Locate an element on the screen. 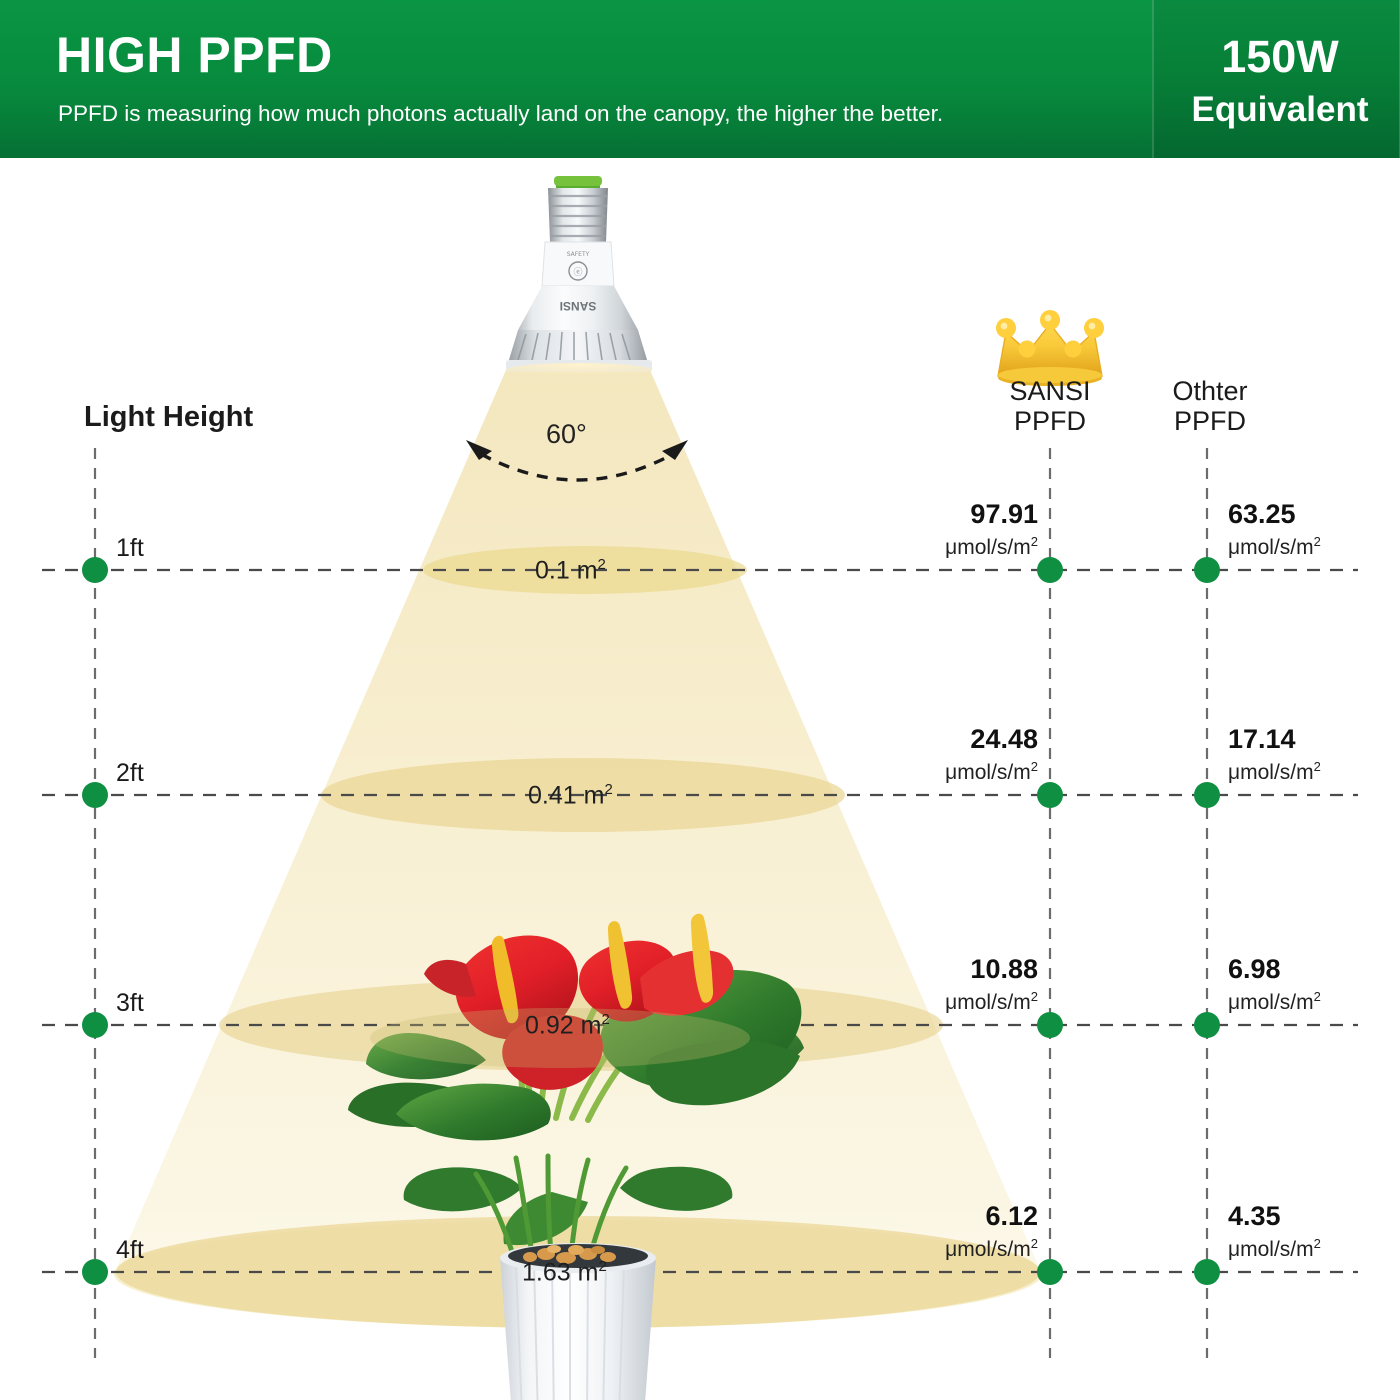  coverage-area-unit-3ft: m is located at coordinates (591, 1025).